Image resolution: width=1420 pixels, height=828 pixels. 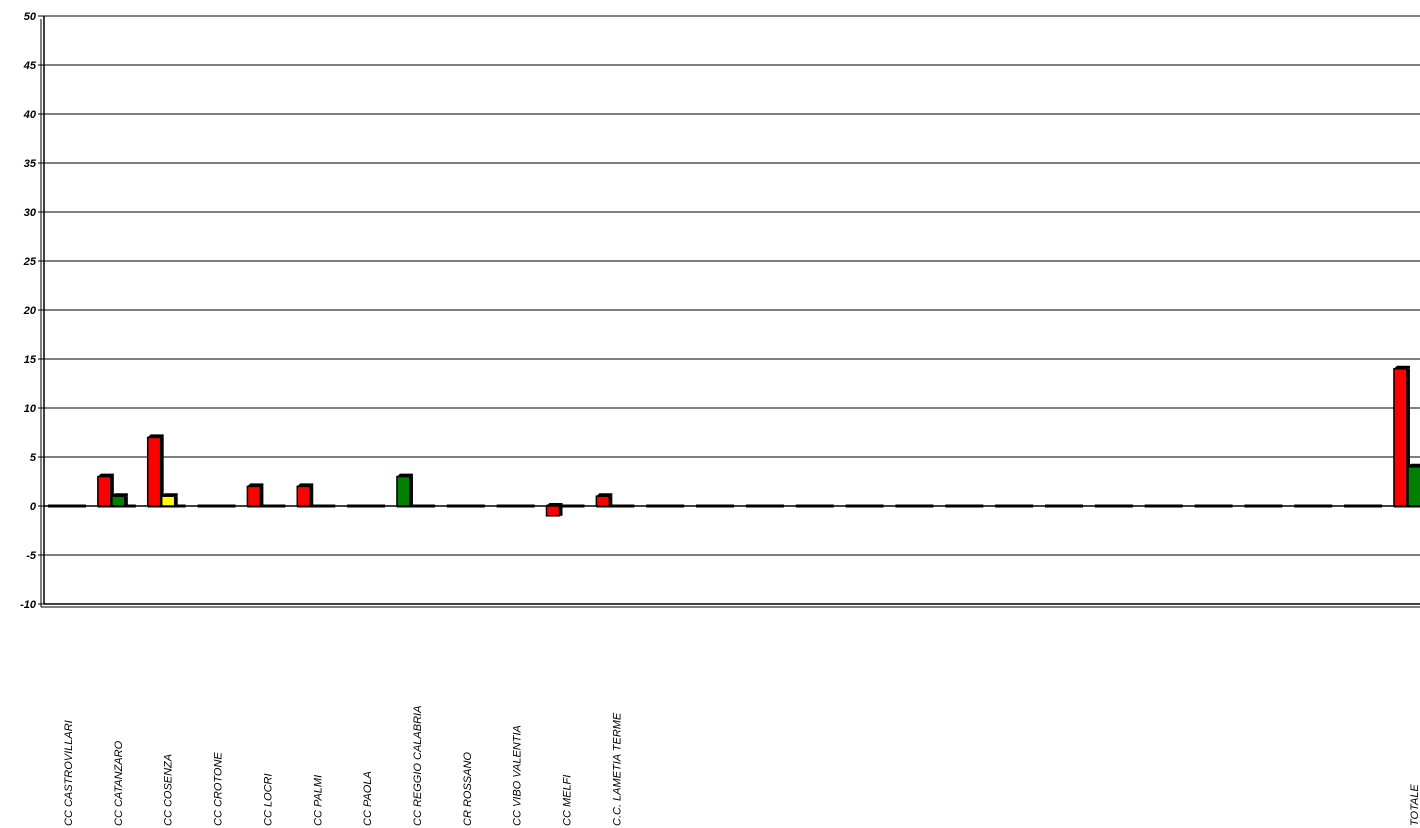 I want to click on x-tick-label: CC VIBO VALENTIA, so click(x=518, y=775).